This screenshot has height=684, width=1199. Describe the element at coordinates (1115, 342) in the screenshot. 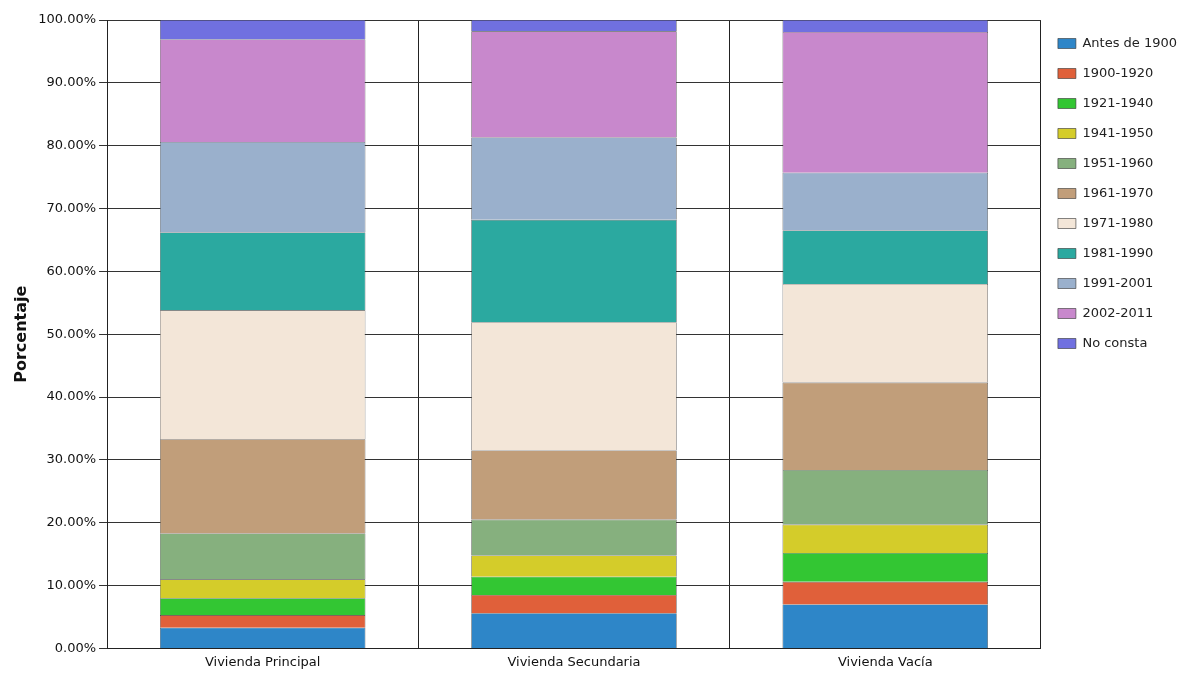

I see `legend-label: No consta` at that location.